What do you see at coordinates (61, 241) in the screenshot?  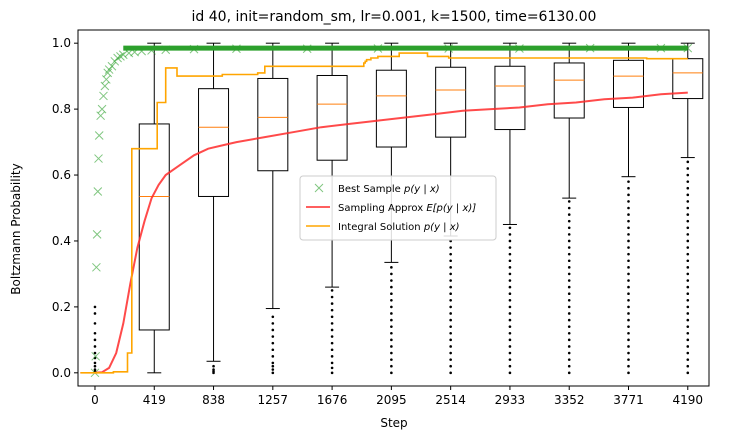 I see `y-tick-label: 0.4` at bounding box center [61, 241].